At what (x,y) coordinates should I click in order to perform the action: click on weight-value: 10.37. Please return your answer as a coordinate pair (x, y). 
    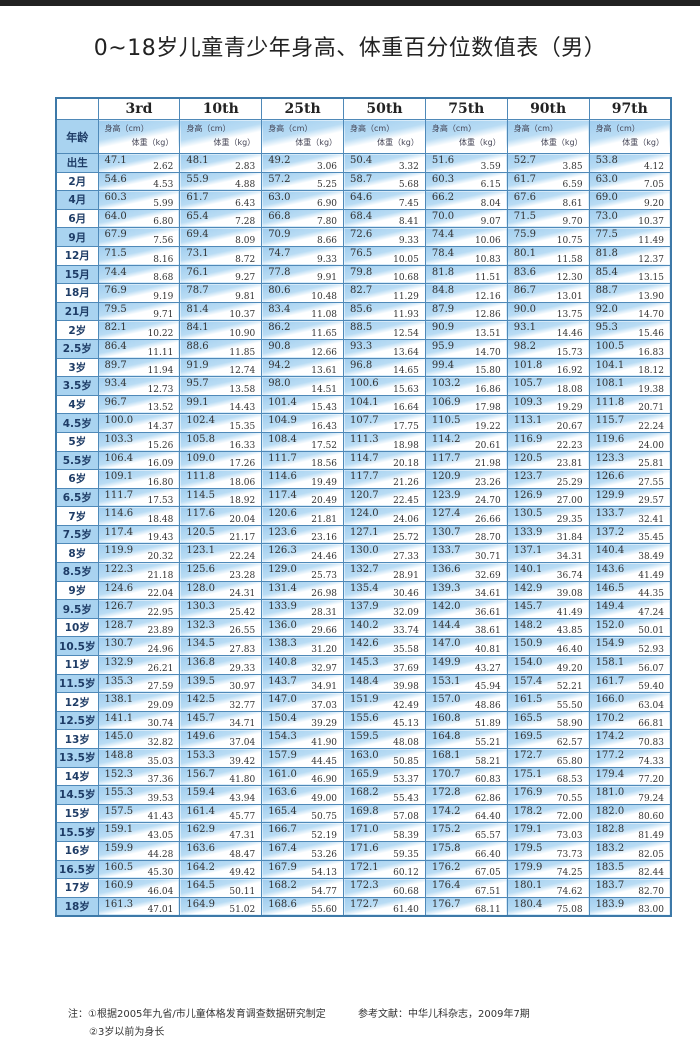
    Looking at the image, I should click on (242, 315).